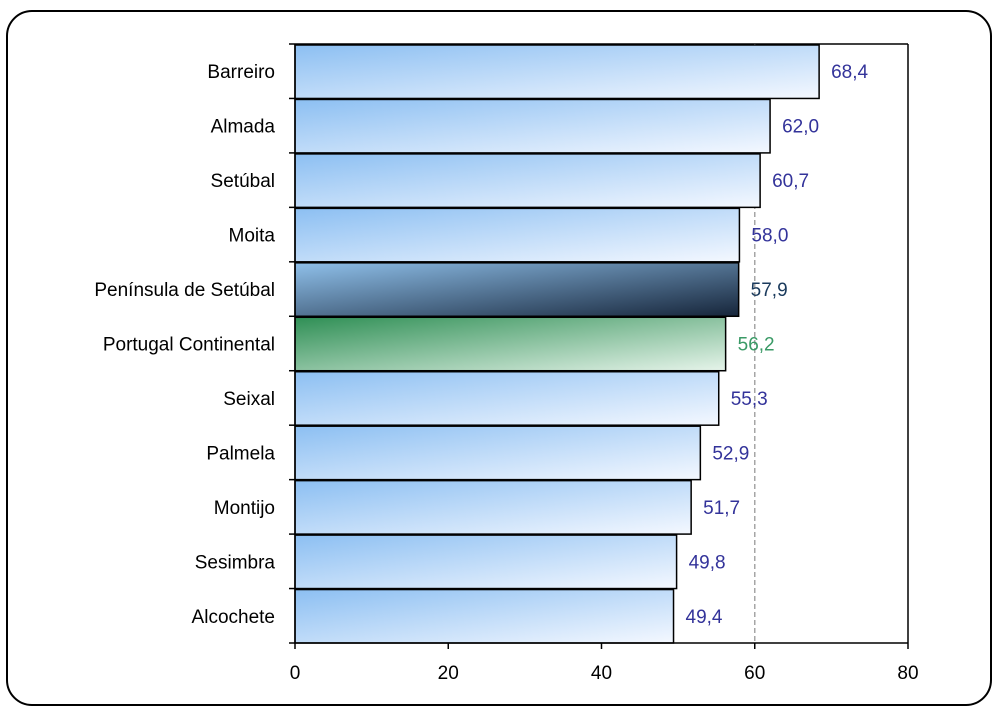 This screenshot has width=1003, height=713. I want to click on value-label: 57,9, so click(769, 290).